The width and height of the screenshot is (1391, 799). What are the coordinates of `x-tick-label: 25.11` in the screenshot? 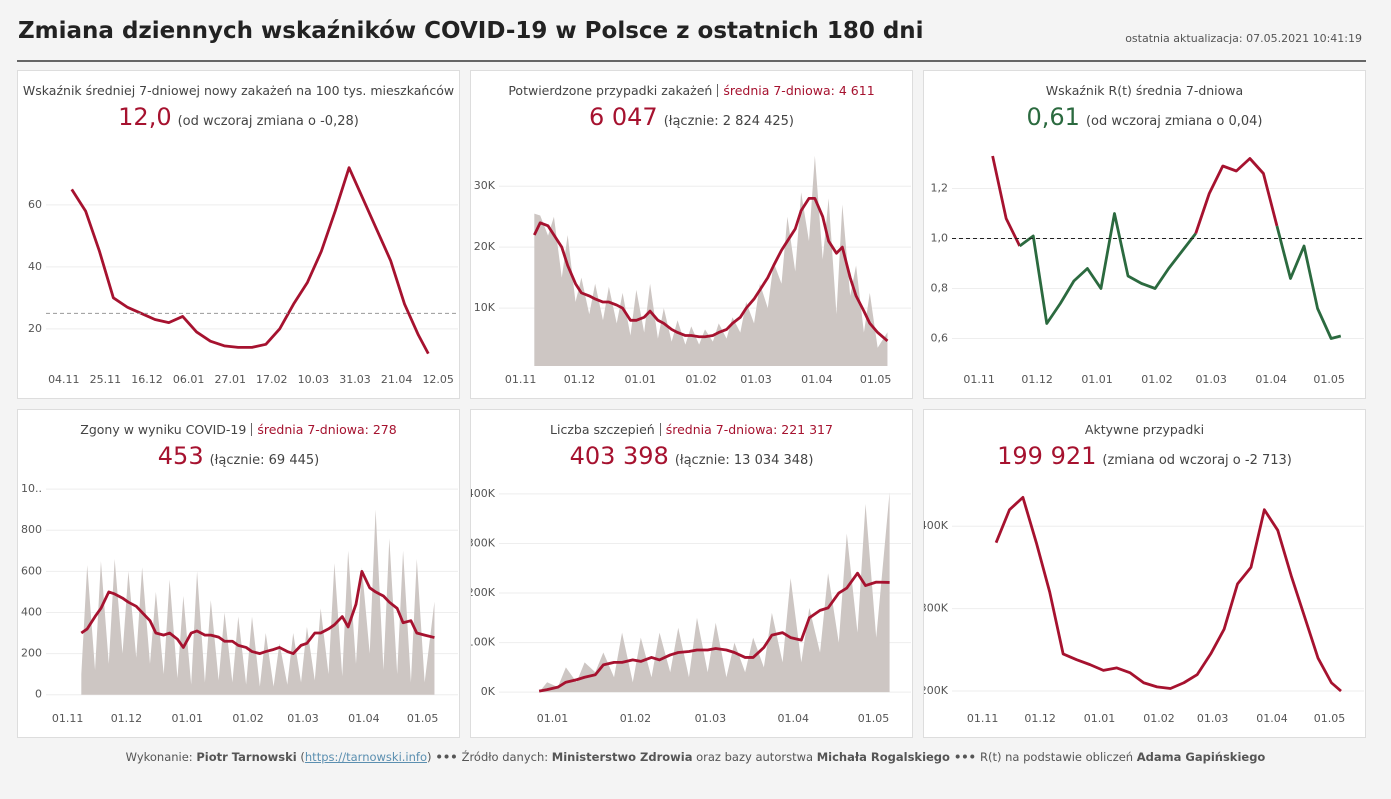 It's located at (106, 379).